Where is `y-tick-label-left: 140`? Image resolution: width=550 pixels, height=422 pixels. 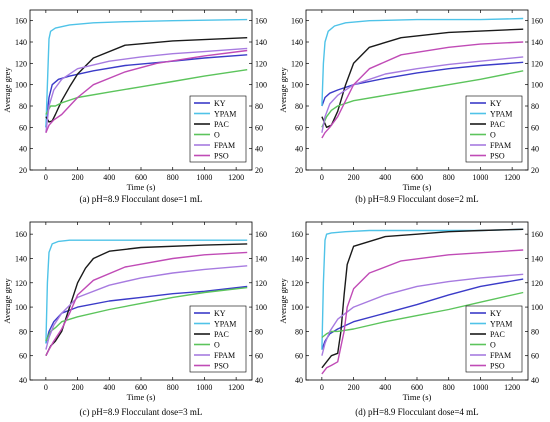 y-tick-label-left: 140 is located at coordinates (297, 258).